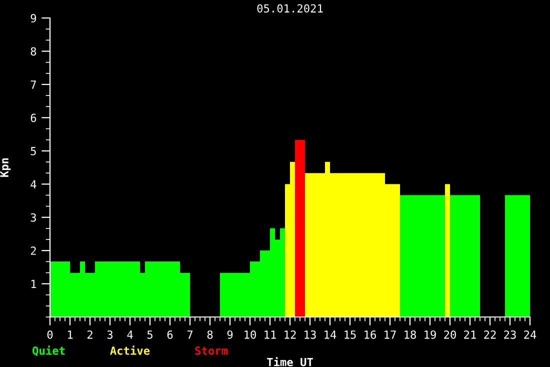  What do you see at coordinates (33, 151) in the screenshot?
I see `y-tick-label: 5` at bounding box center [33, 151].